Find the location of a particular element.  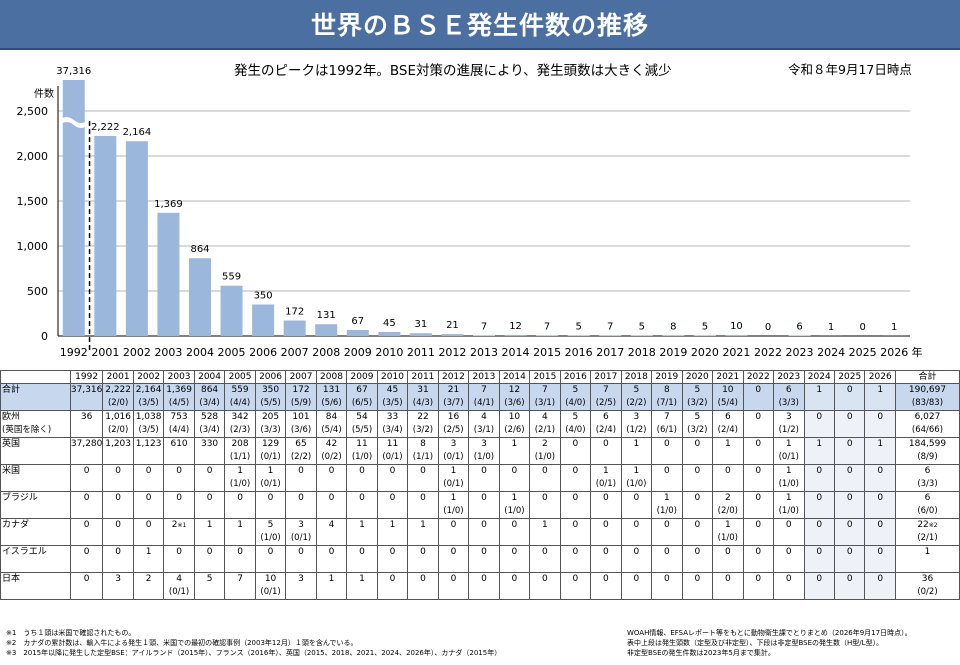

table-cell: 1 (1/0) is located at coordinates (789, 478).